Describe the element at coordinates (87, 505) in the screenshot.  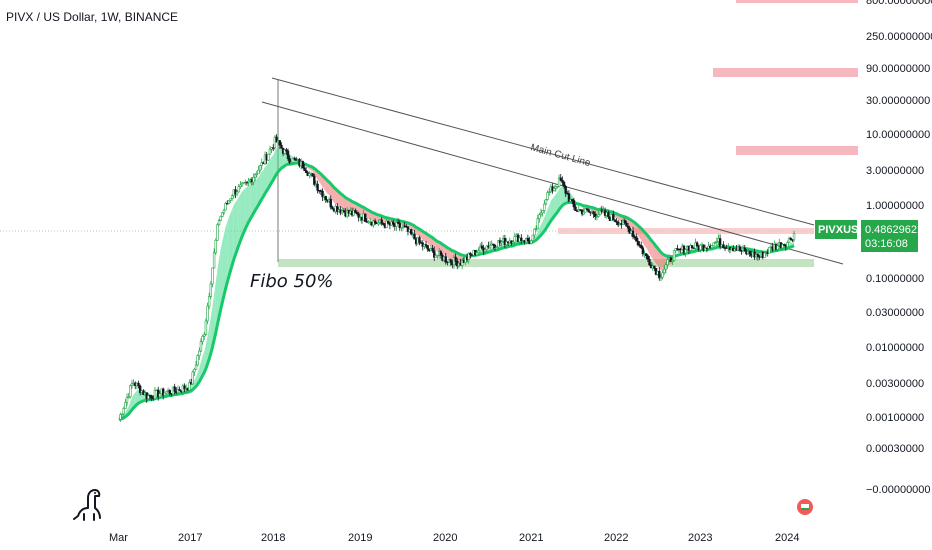
I see `dinosaur-logo-icon` at that location.